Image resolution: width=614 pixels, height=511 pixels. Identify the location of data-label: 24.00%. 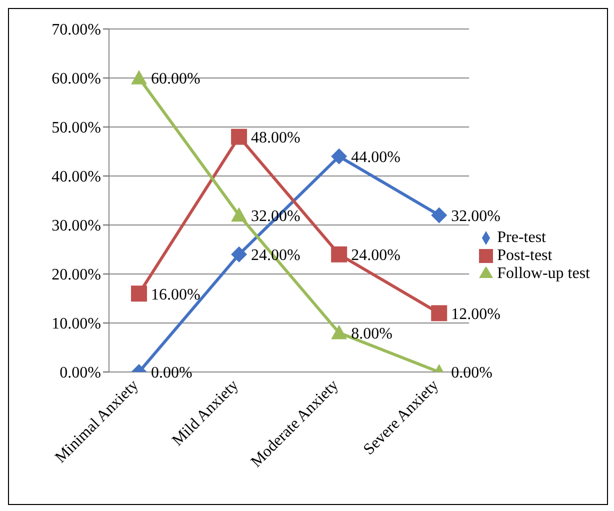
(375, 255).